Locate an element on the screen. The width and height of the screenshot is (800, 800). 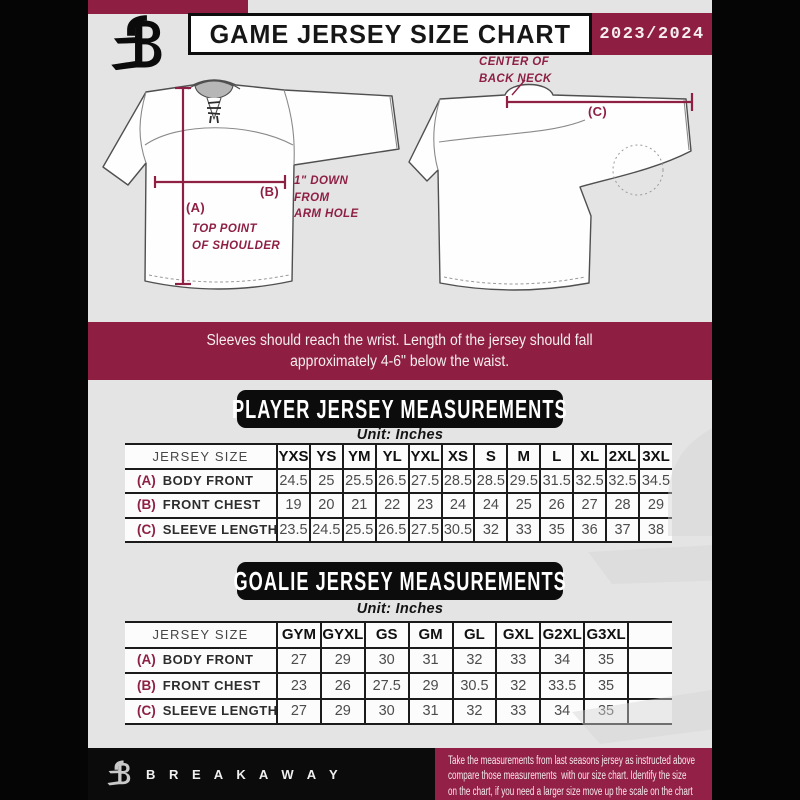
row-label: BODY FRONT is located at coordinates (208, 480).